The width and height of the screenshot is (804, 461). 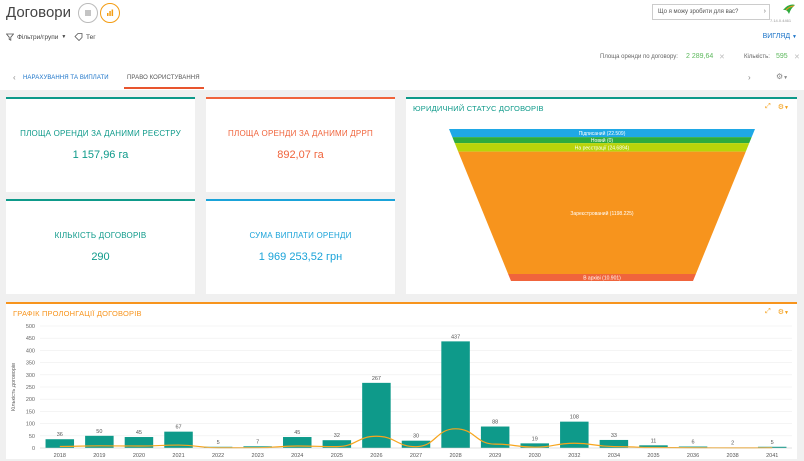 What do you see at coordinates (639, 57) in the screenshot?
I see `area-summary-label: Площа оренди по договору:` at bounding box center [639, 57].